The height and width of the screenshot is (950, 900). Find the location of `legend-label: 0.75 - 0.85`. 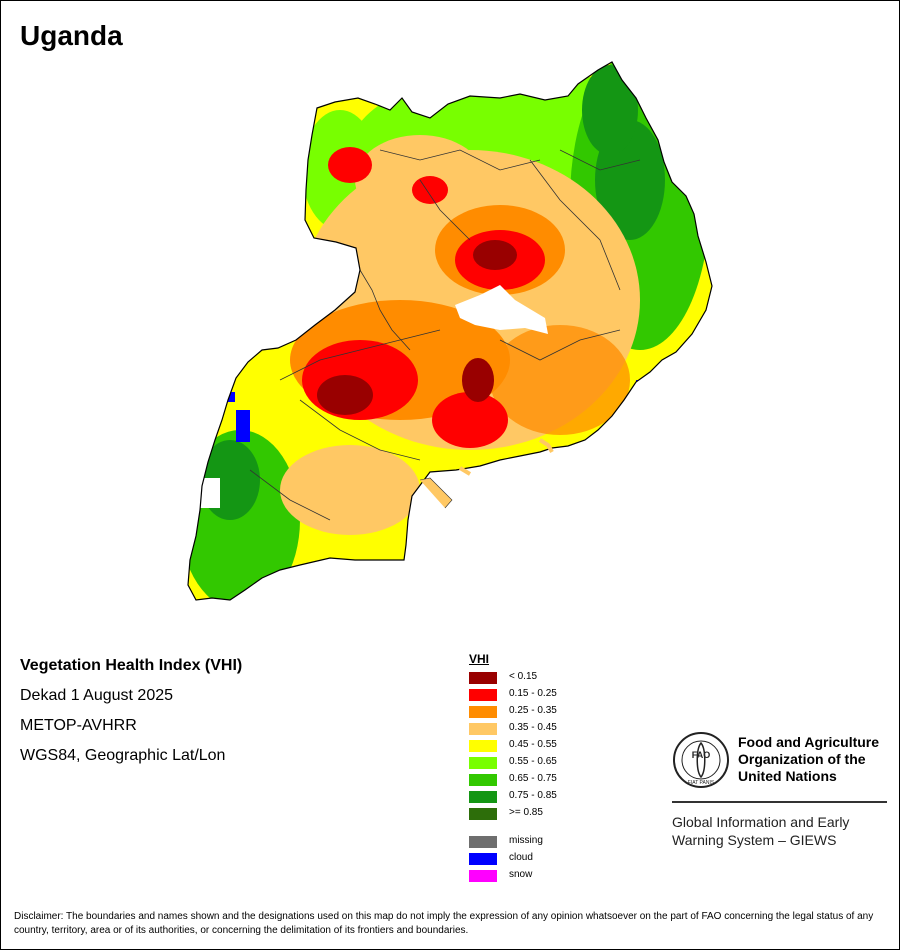

legend-label: 0.75 - 0.85 is located at coordinates (533, 795).